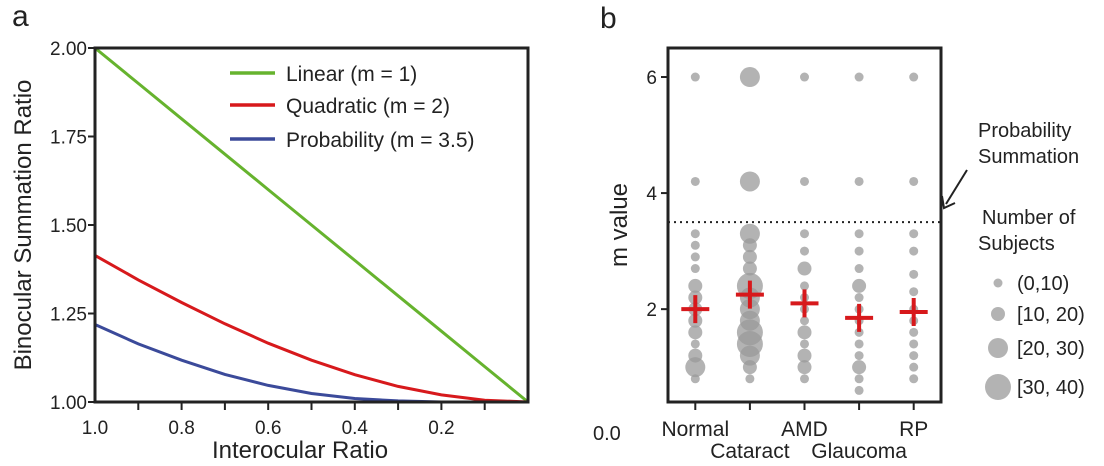 The height and width of the screenshot is (466, 1104). Describe the element at coordinates (268, 428) in the screenshot. I see `chart-a-xtick-label: 0.6` at that location.